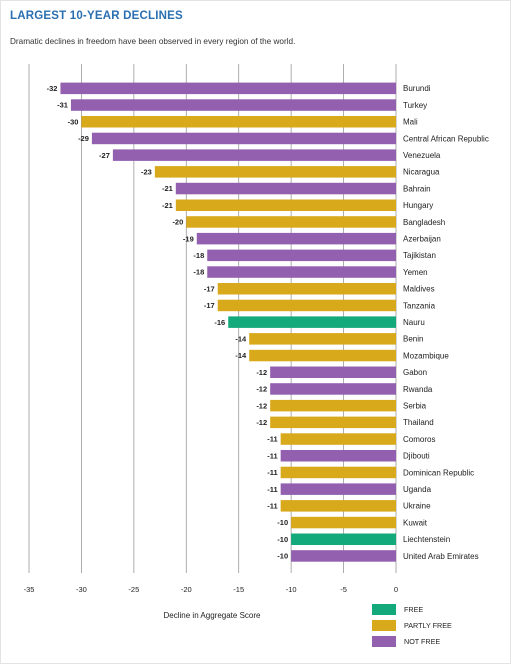  What do you see at coordinates (219, 322) in the screenshot?
I see `data-label: -16` at bounding box center [219, 322].